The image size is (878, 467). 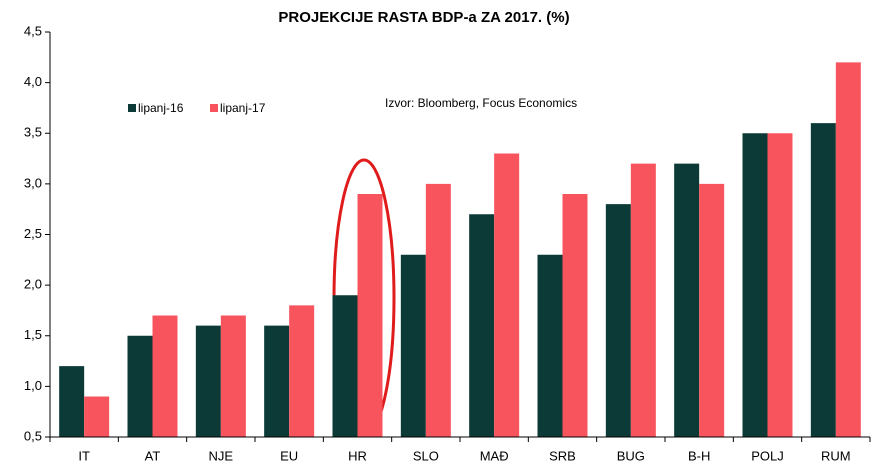 What do you see at coordinates (289, 455) in the screenshot?
I see `x-tick-label: EU` at bounding box center [289, 455].